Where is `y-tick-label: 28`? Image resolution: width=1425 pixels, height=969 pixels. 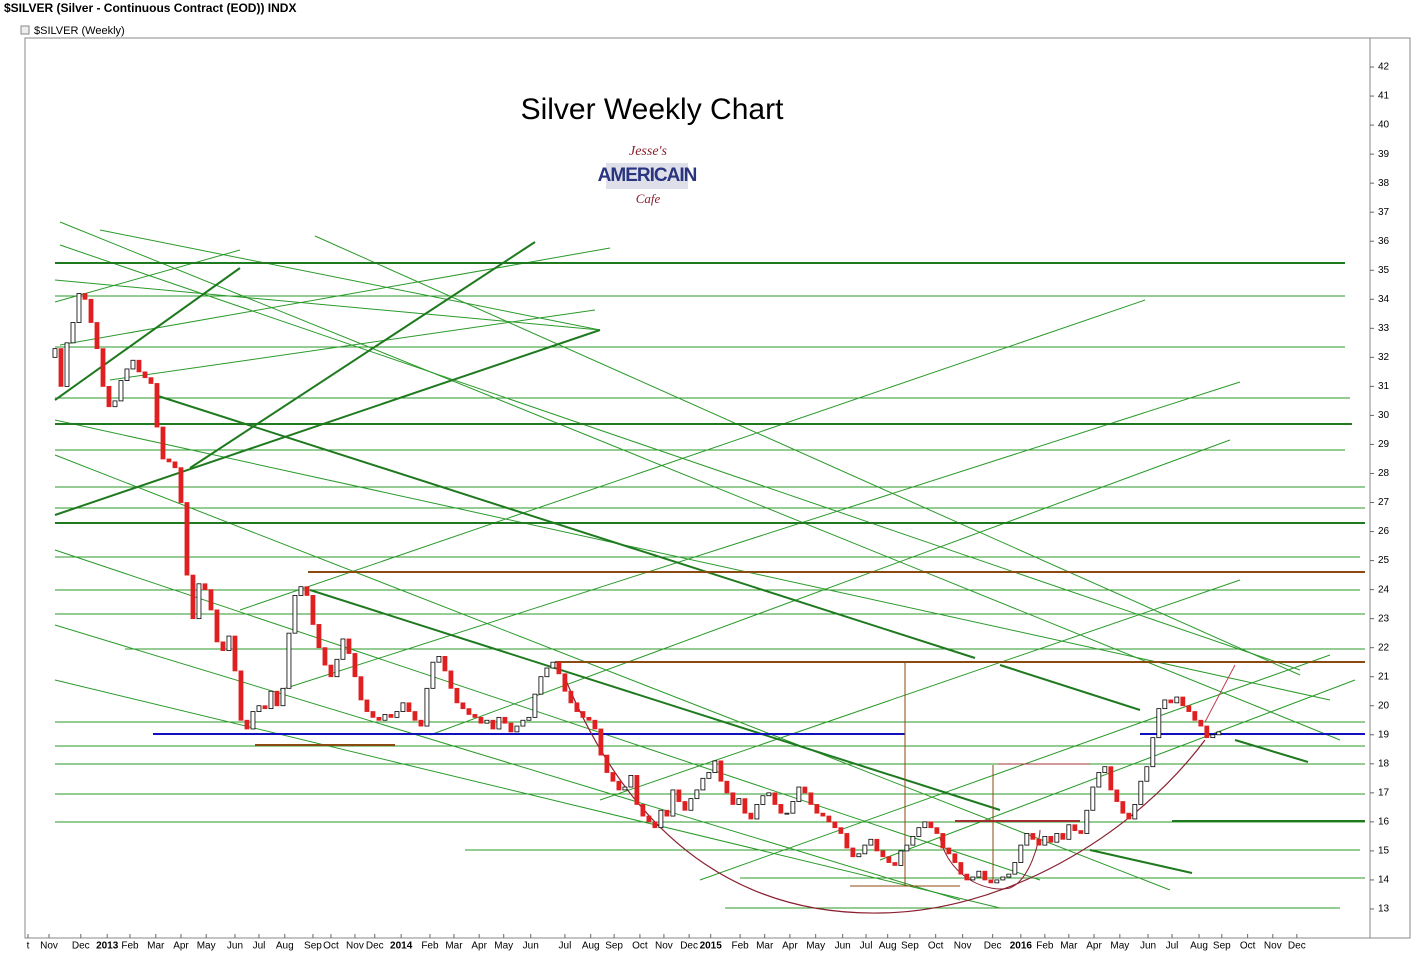
y-tick-label: 28 is located at coordinates (1384, 473).